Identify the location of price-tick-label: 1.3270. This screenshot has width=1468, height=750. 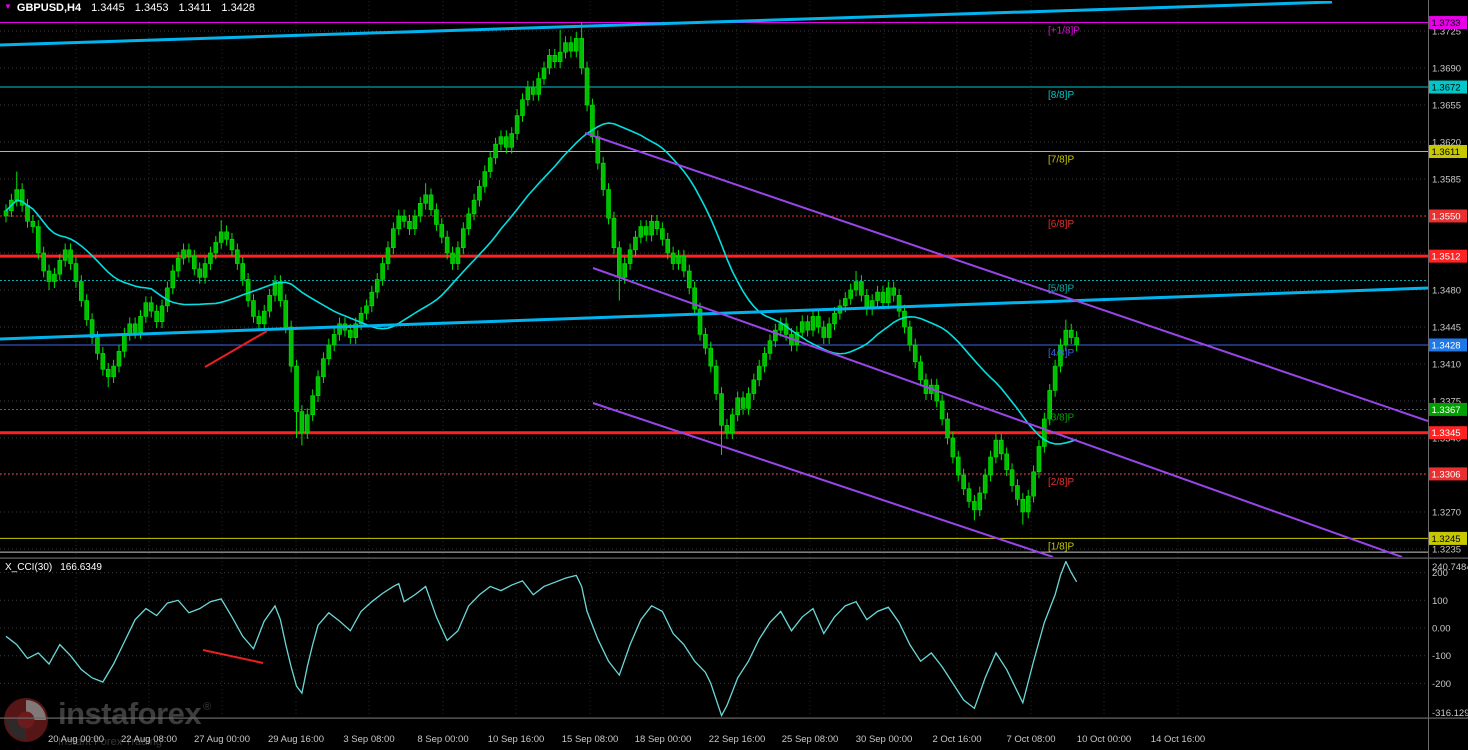
(1446, 512).